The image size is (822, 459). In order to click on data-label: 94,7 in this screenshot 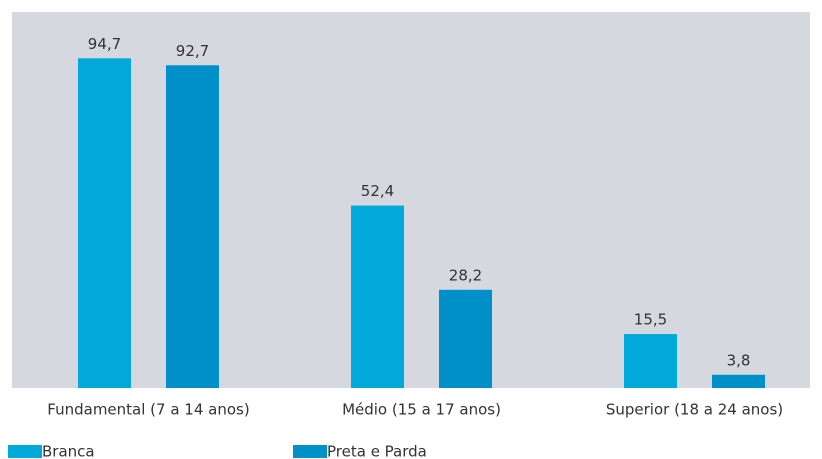, I will do `click(104, 44)`.